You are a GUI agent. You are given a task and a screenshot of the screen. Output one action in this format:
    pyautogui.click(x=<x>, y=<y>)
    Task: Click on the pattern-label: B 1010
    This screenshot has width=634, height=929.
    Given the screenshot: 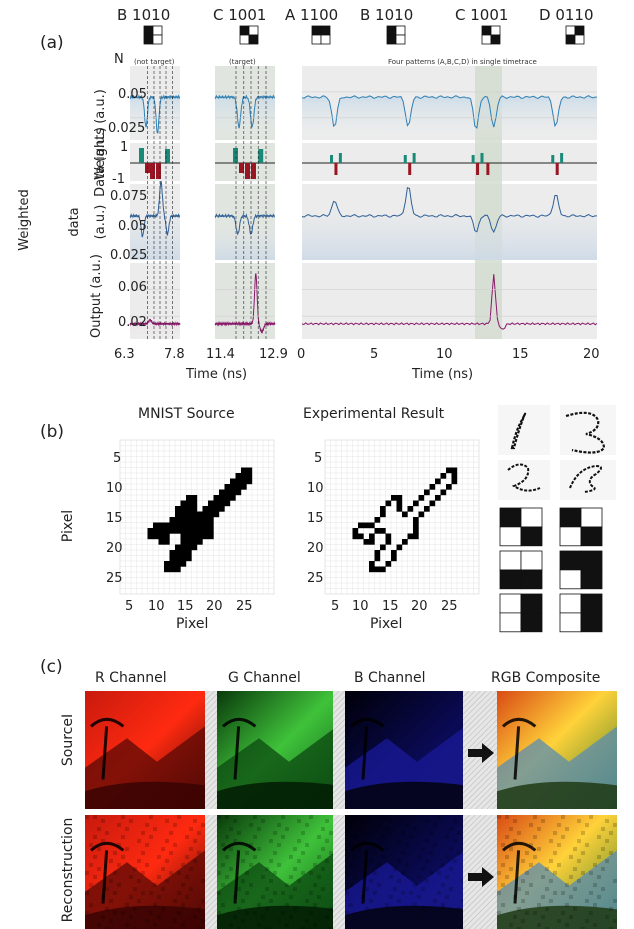 What is the action you would take?
    pyautogui.click(x=143, y=15)
    